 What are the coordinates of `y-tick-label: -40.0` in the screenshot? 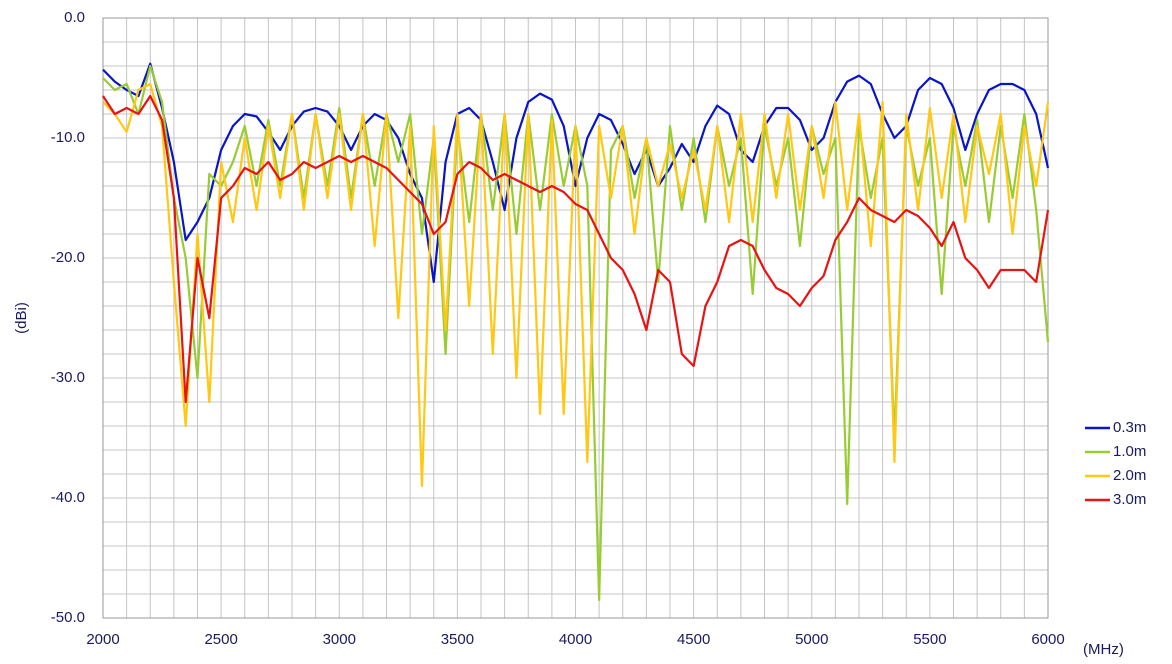 It's located at (68, 497).